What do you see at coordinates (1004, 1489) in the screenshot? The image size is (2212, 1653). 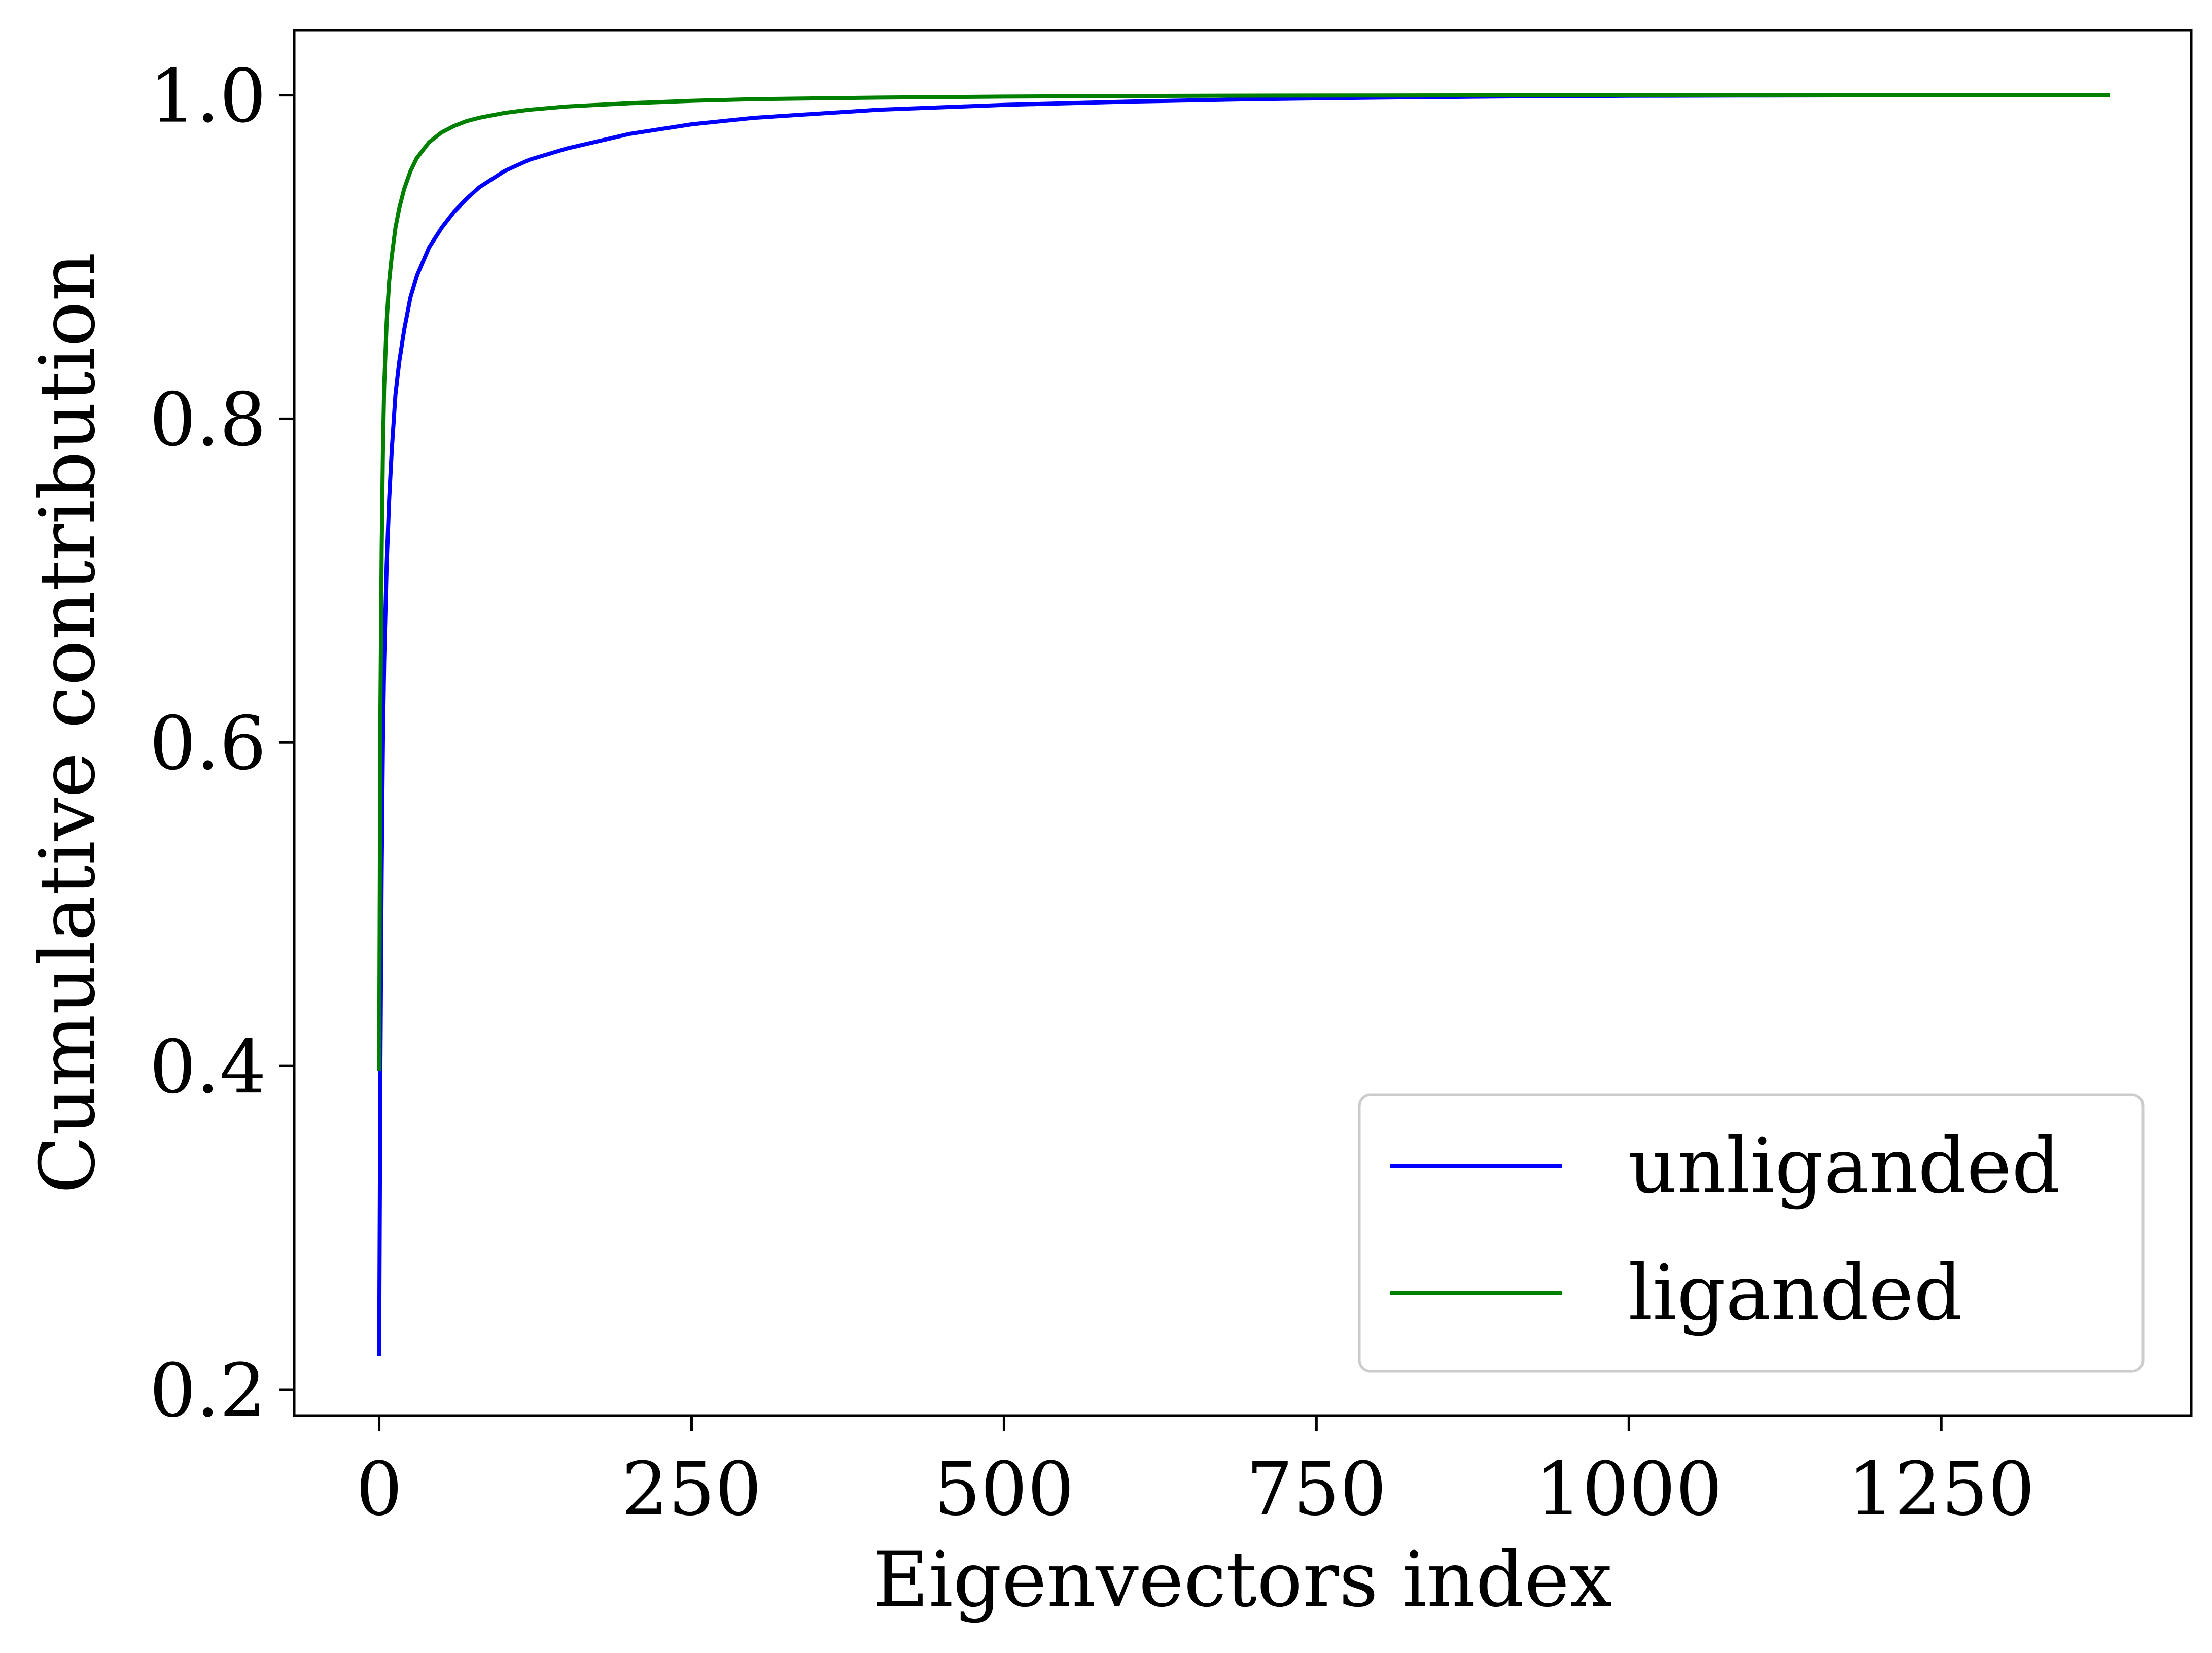 I see `x-tick-label: 500` at bounding box center [1004, 1489].